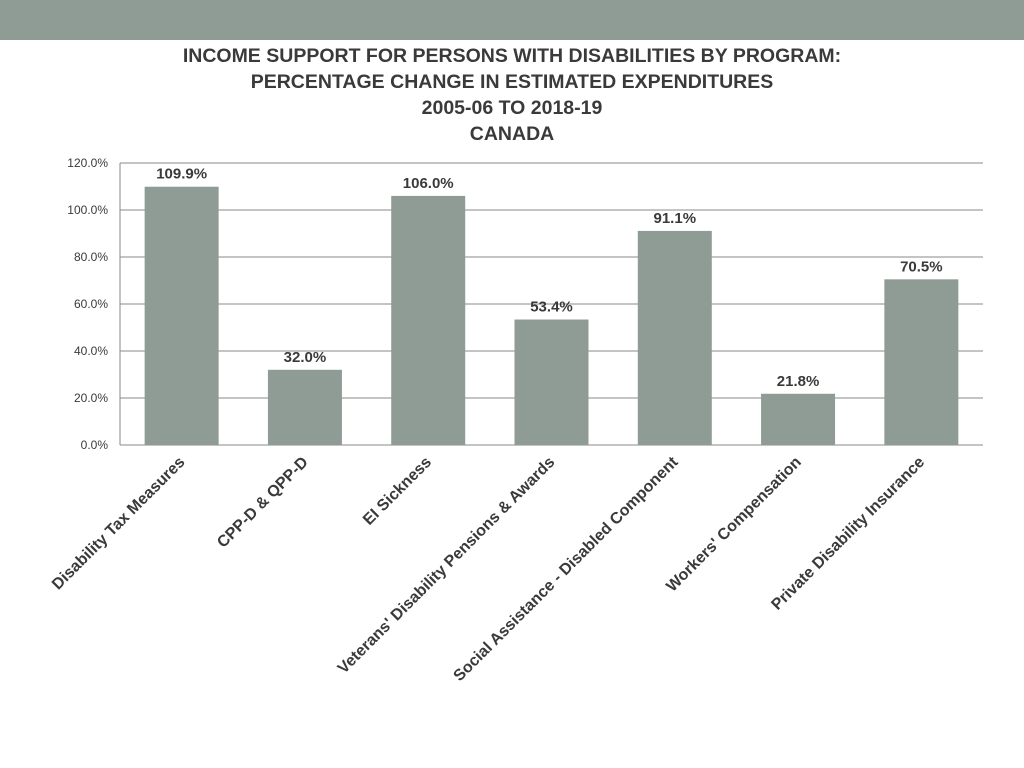 The height and width of the screenshot is (768, 1024). Describe the element at coordinates (512, 134) in the screenshot. I see `chart-title-line-4: CANADA` at that location.